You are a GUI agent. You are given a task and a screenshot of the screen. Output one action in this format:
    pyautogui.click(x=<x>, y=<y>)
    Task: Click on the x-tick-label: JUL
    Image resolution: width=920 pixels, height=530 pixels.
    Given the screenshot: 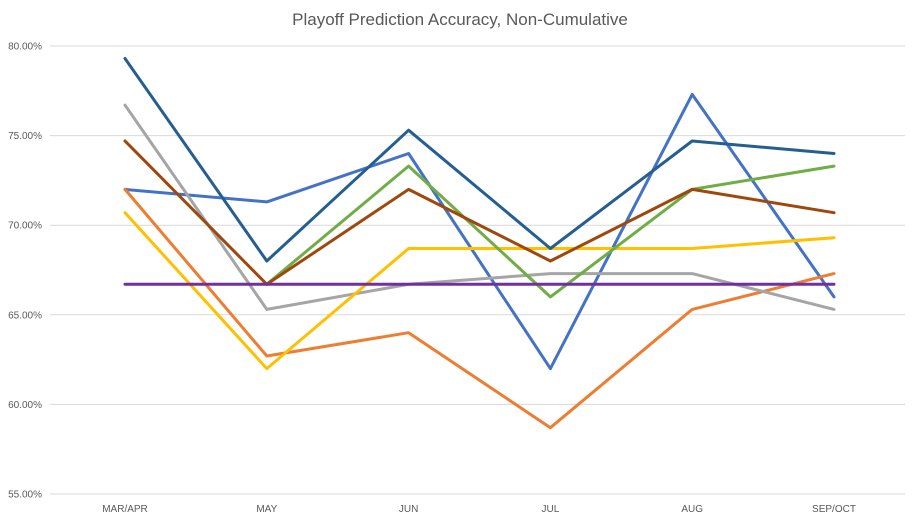 What is the action you would take?
    pyautogui.click(x=551, y=509)
    